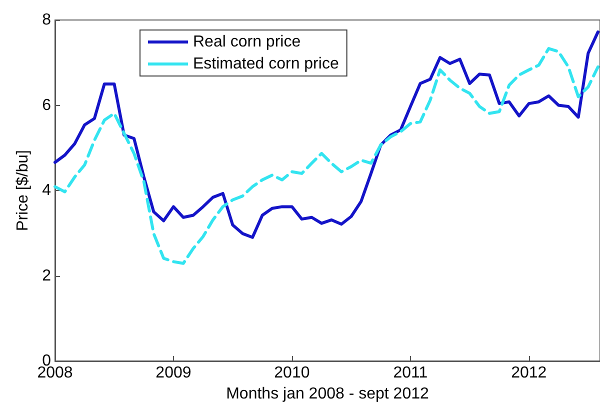 This screenshot has height=414, width=600. What do you see at coordinates (47, 190) in the screenshot?
I see `y-tick-label: 4` at bounding box center [47, 190].